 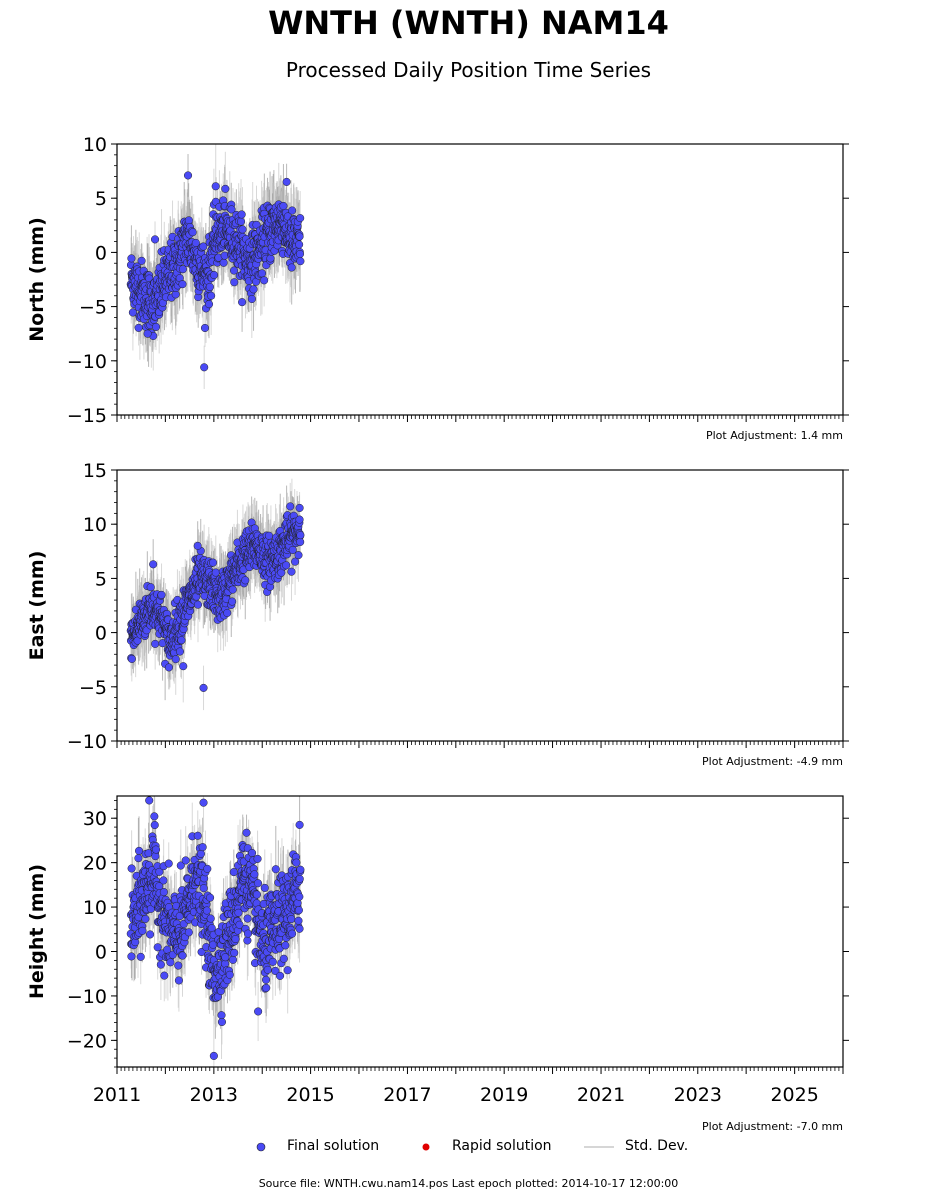 I want to click on y-tick-label: 15, so click(x=95, y=471).